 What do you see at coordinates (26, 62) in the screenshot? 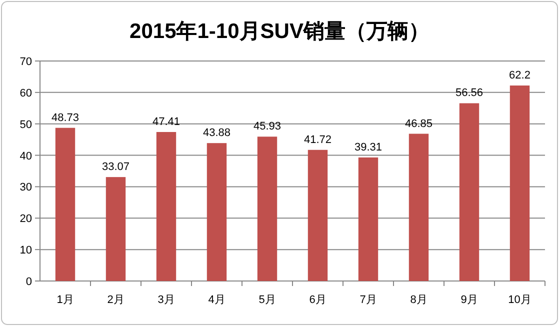
I see `y-tick-label: 70` at bounding box center [26, 62].